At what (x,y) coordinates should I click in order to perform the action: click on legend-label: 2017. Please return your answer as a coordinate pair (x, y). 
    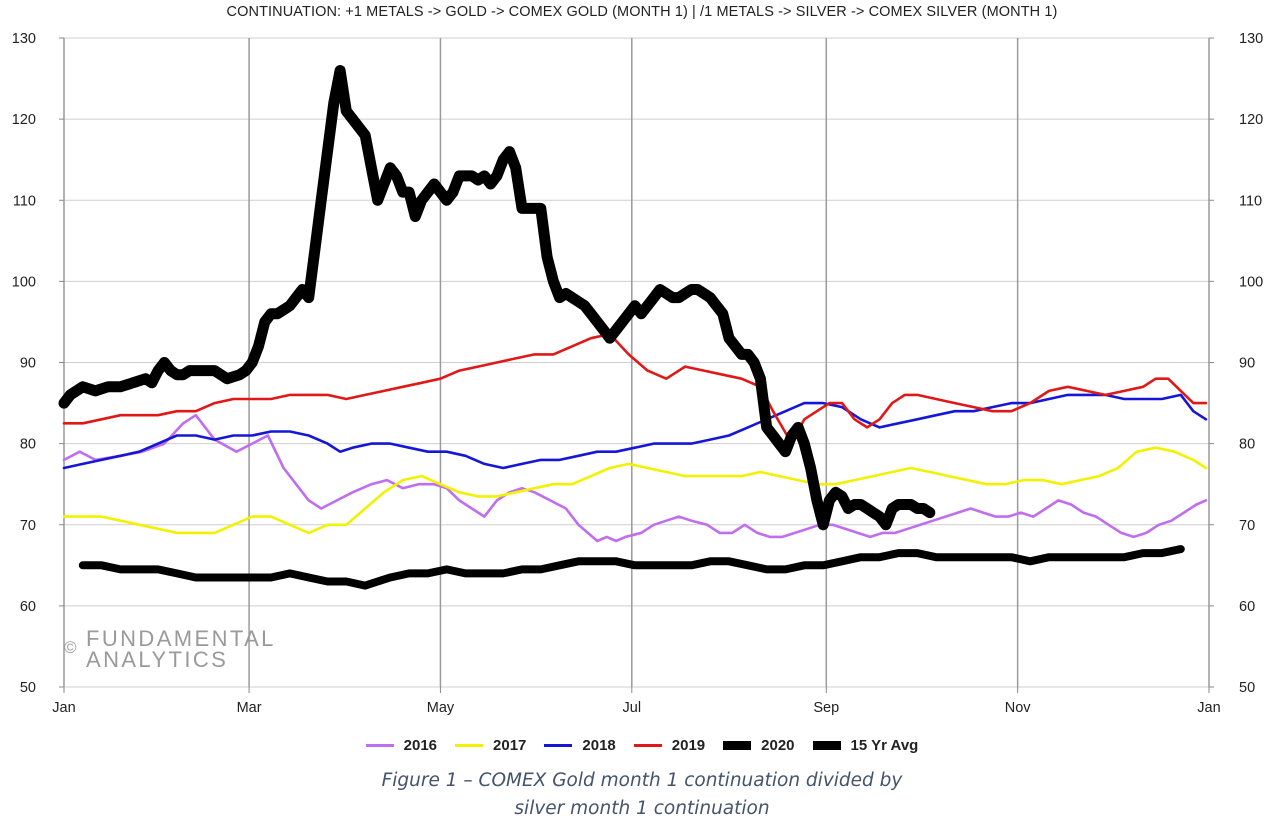
    Looking at the image, I should click on (510, 745).